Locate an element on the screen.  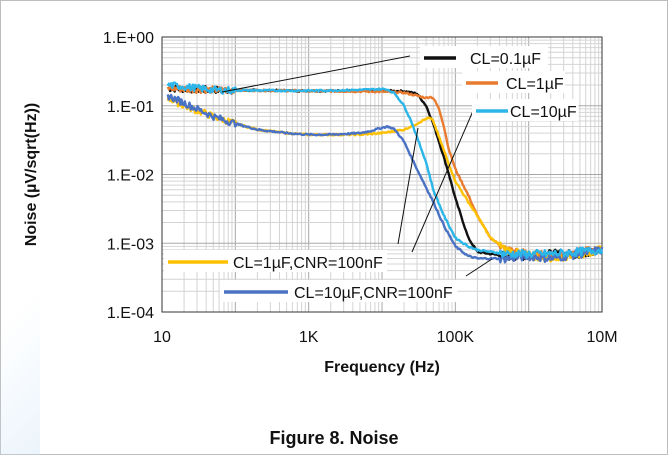
y-tick-label: 1.E-03 is located at coordinates (130, 244).